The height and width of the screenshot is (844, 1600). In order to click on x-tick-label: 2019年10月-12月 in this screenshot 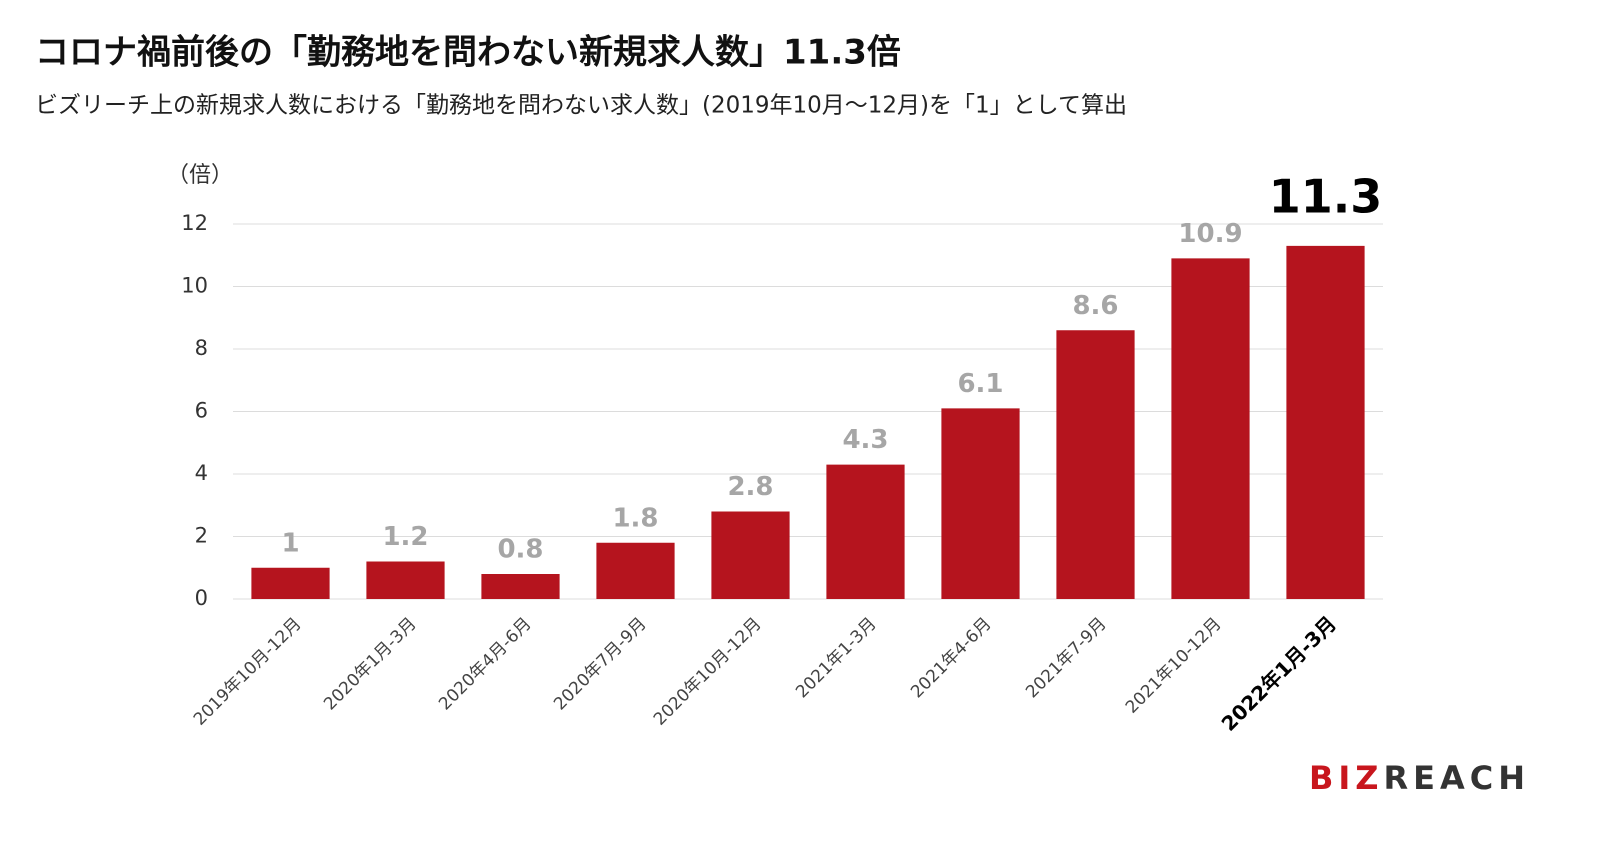, I will do `click(248, 672)`.